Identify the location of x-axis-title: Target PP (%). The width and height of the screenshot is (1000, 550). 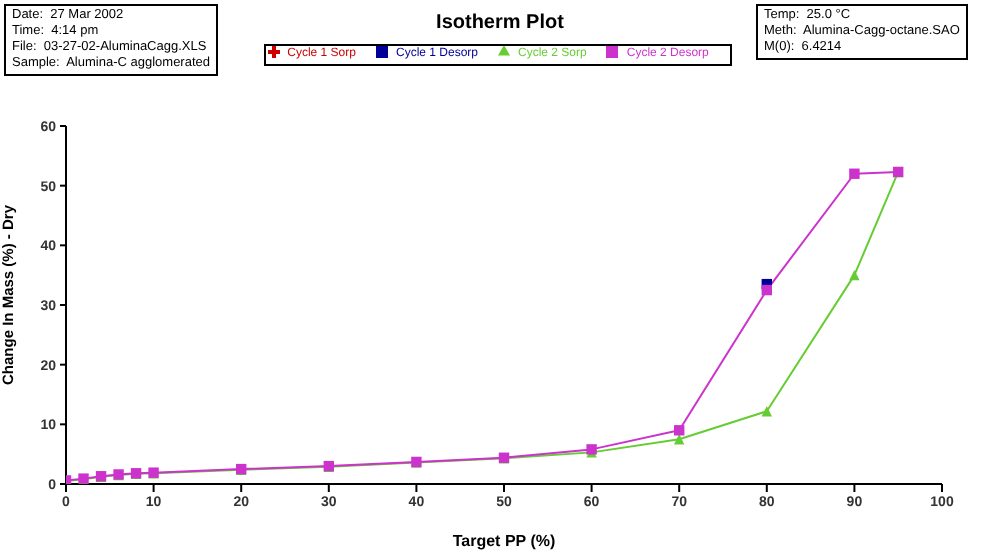
(504, 541).